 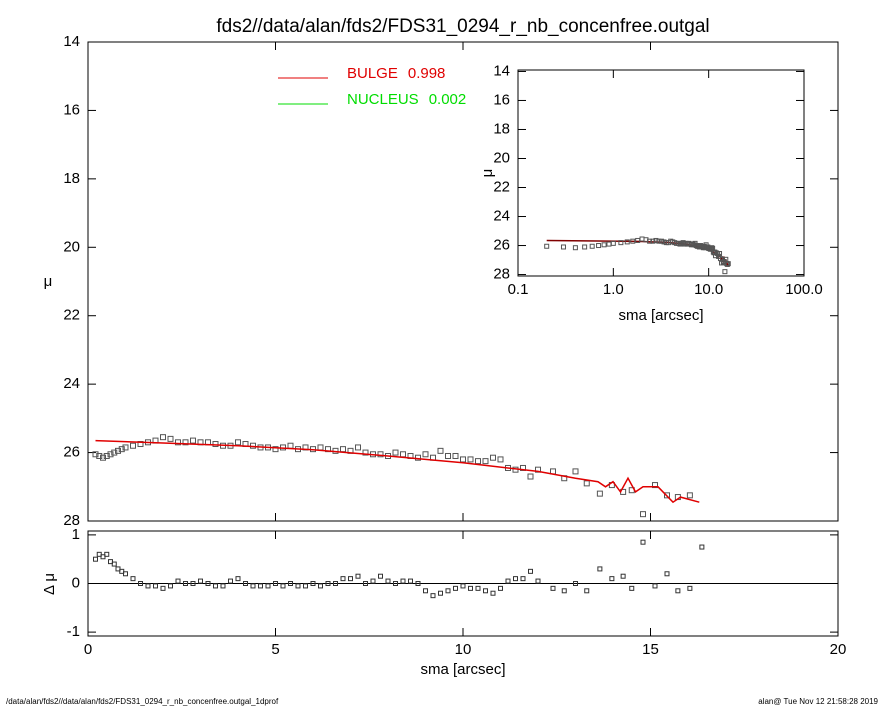 What do you see at coordinates (76, 534) in the screenshot?
I see `y-tick-label: 1` at bounding box center [76, 534].